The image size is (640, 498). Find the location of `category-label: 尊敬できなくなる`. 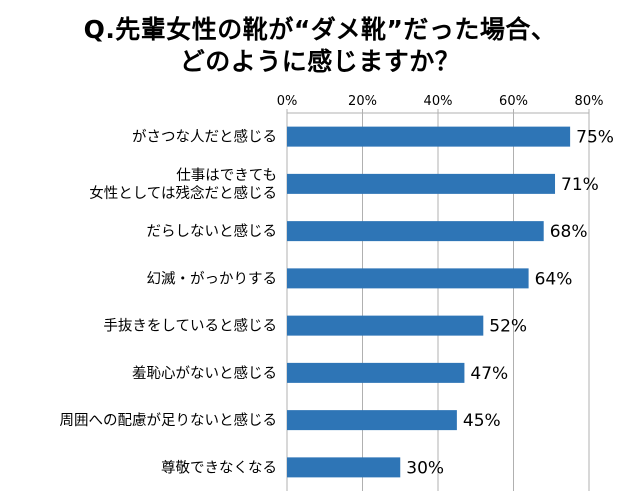

category-label: 尊敬できなくなる is located at coordinates (219, 467).